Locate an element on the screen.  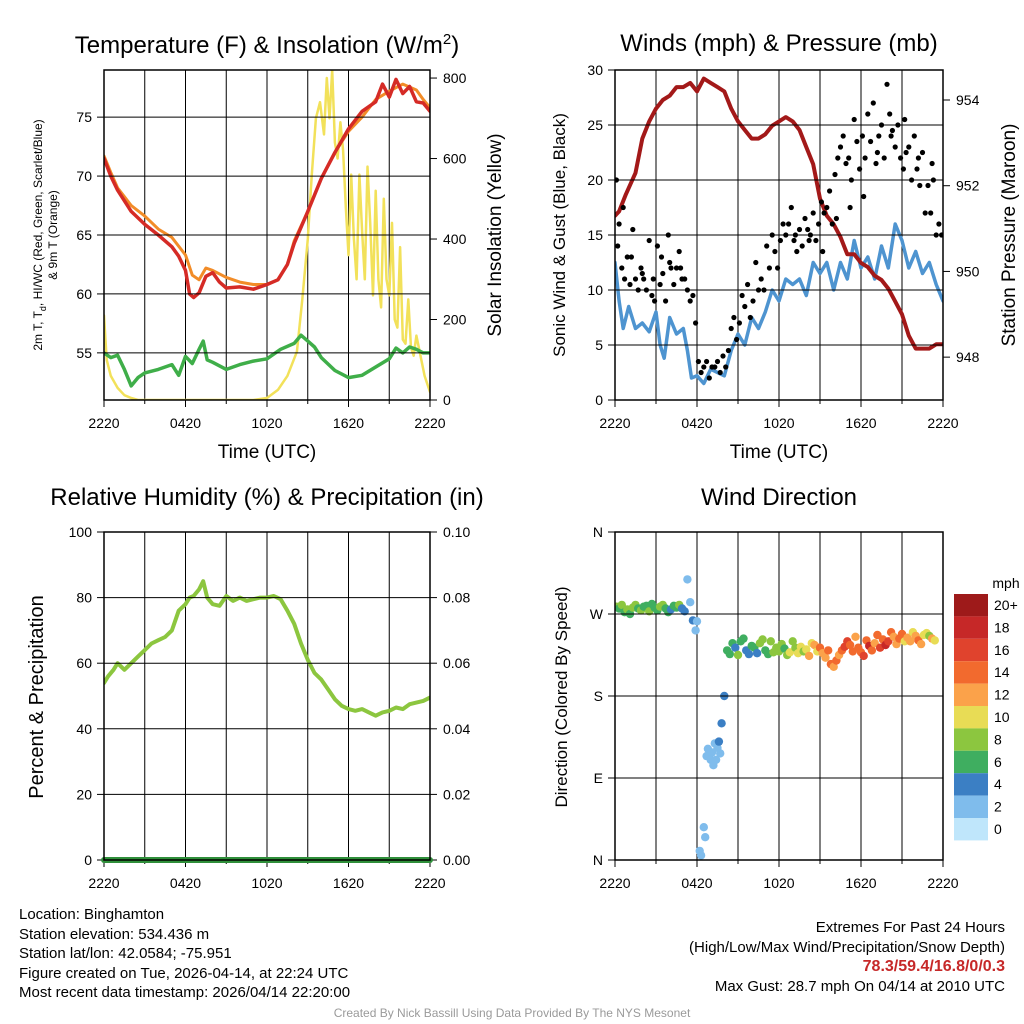
y2-tick-label: 0.08 is located at coordinates (456, 598).